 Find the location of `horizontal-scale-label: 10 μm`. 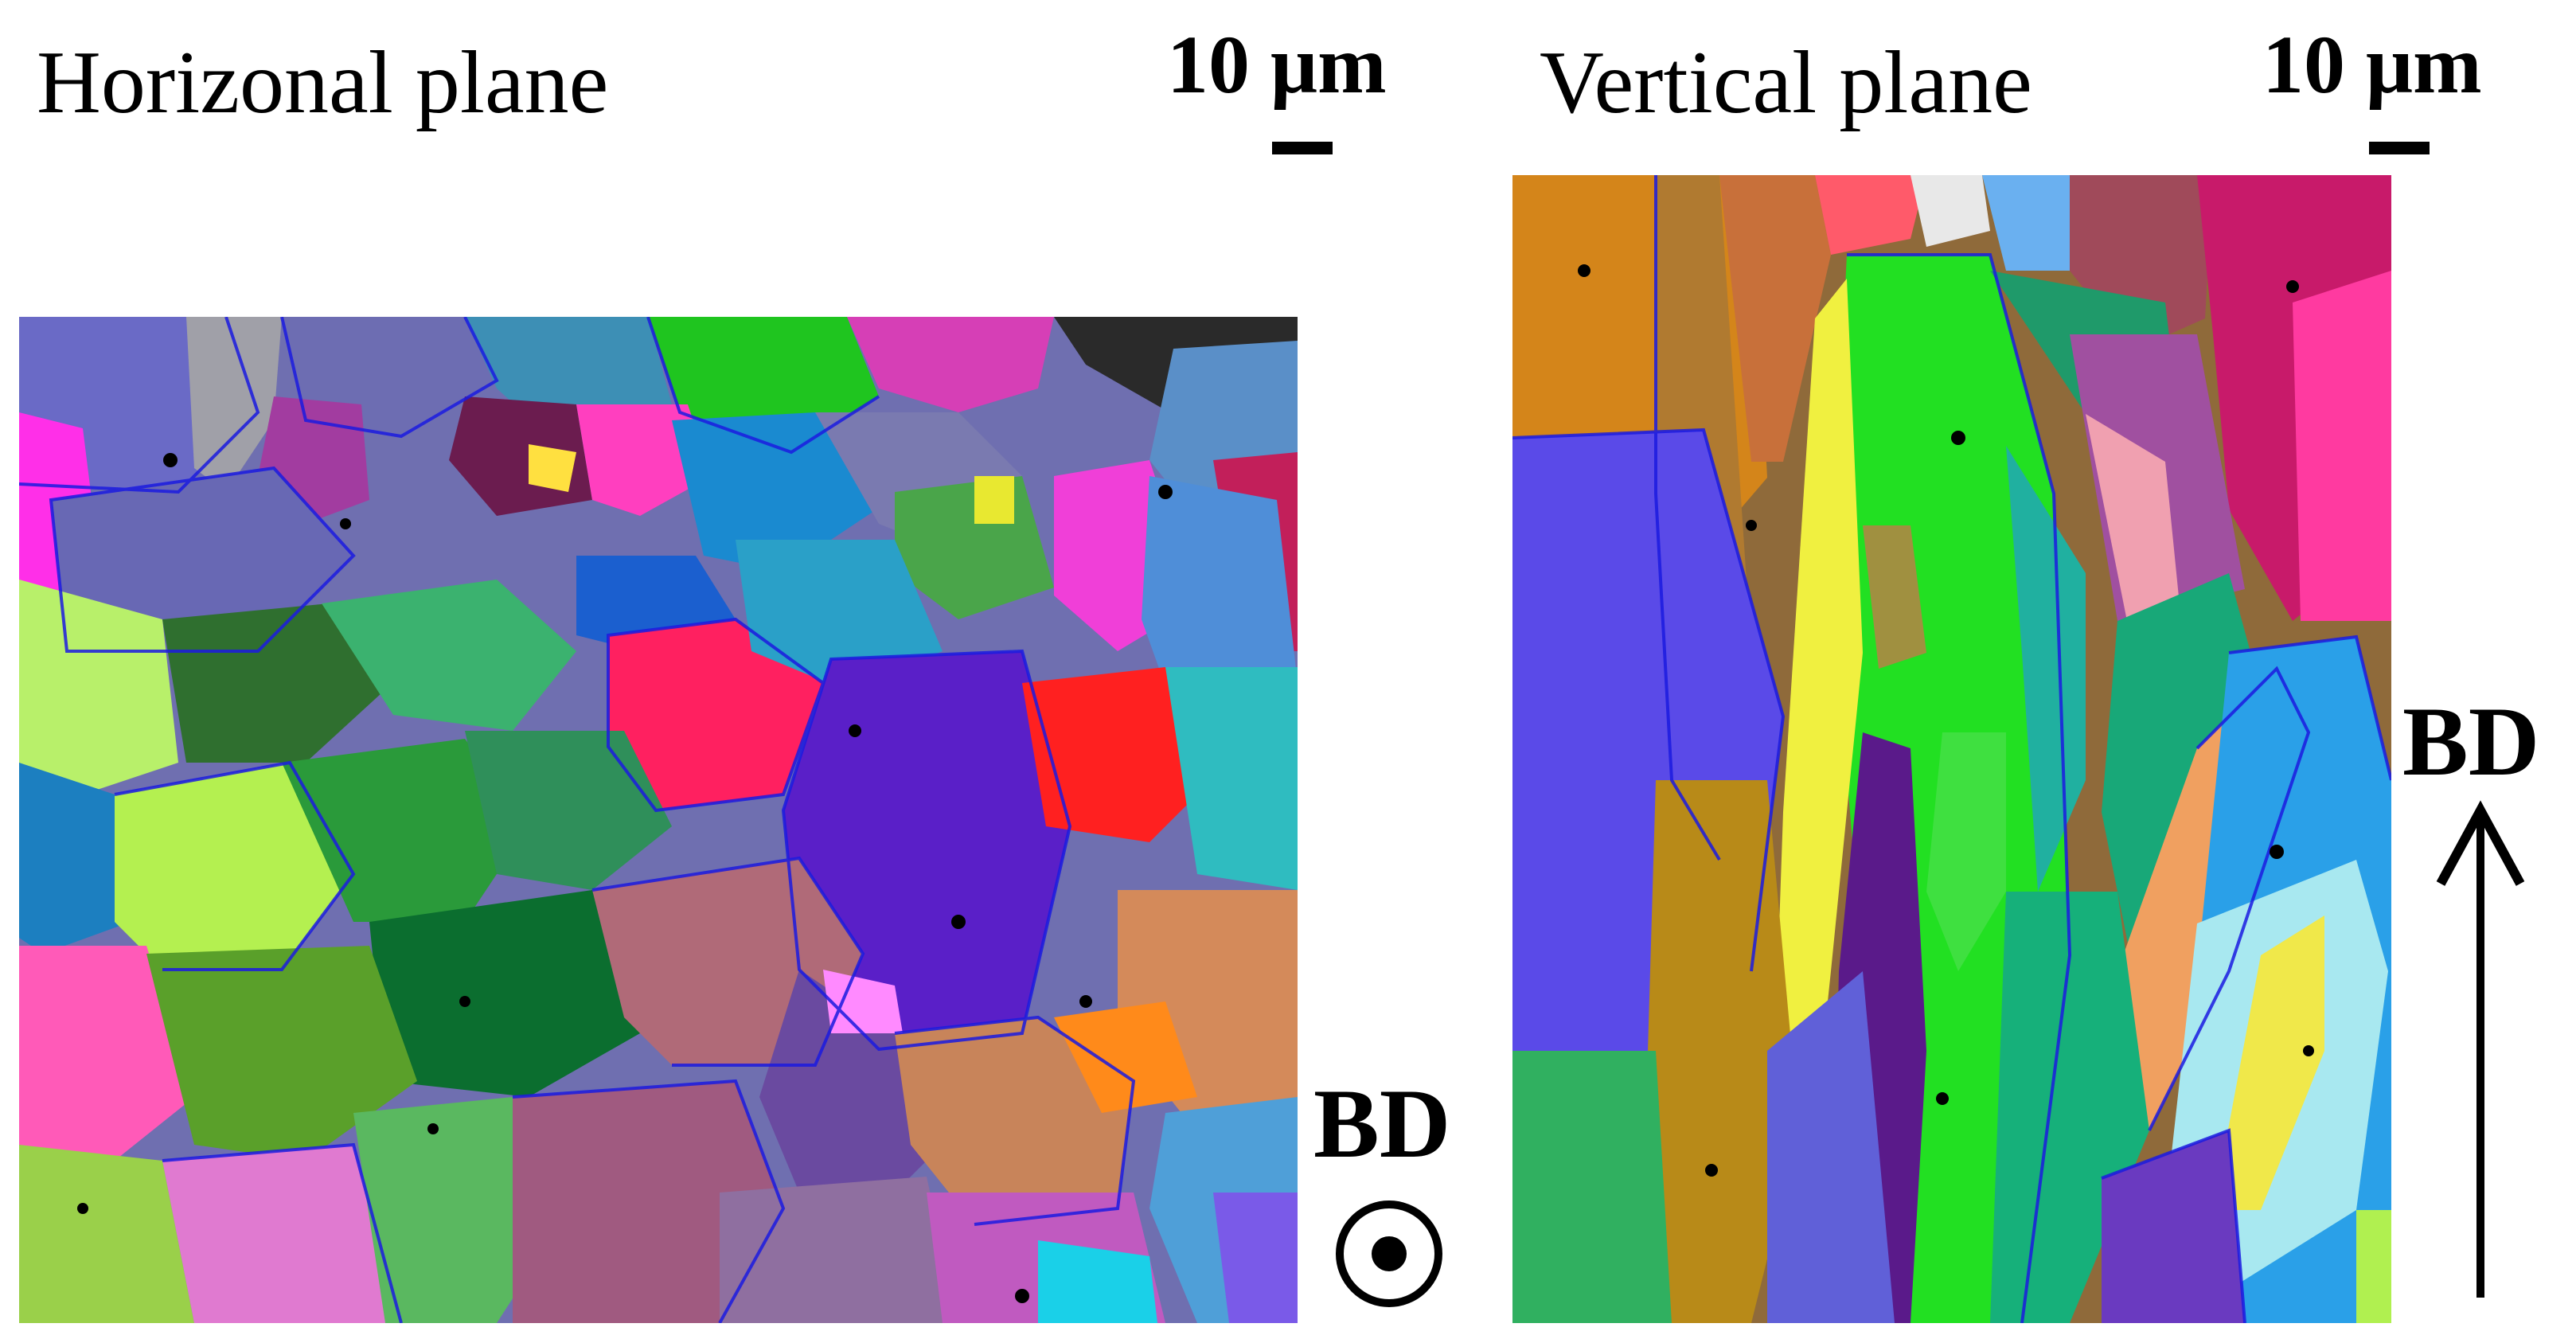

horizontal-scale-label: 10 μm is located at coordinates (1277, 65).